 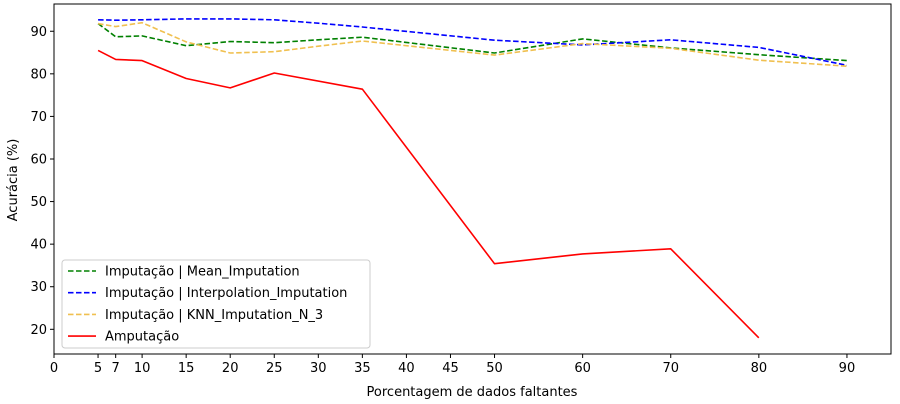 I want to click on x-tick-label: 90, so click(x=847, y=368).